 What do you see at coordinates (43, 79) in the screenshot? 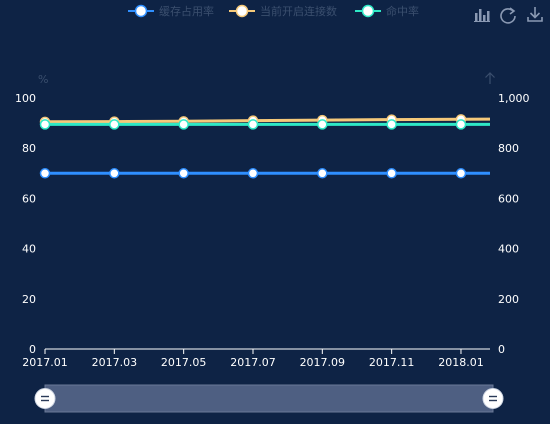
I see `left-axis-unit: %` at bounding box center [43, 79].